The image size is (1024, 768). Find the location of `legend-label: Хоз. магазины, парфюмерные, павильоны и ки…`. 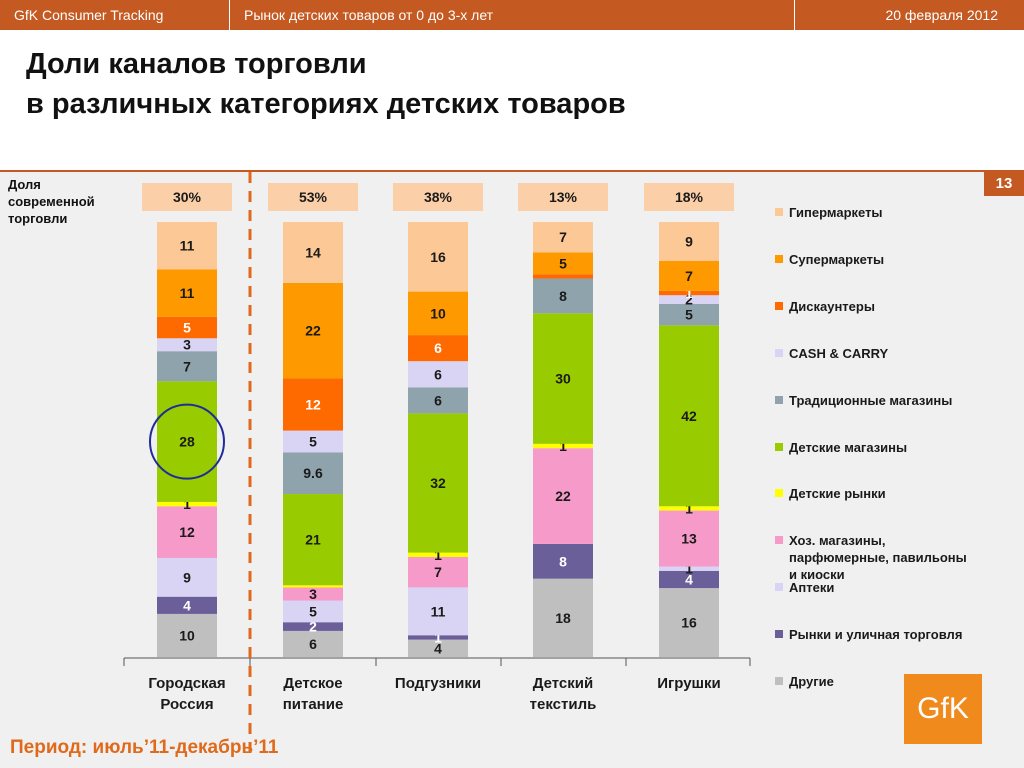

legend-label: Хоз. магазины, парфюмерные, павильоны и ки… is located at coordinates (878, 557).